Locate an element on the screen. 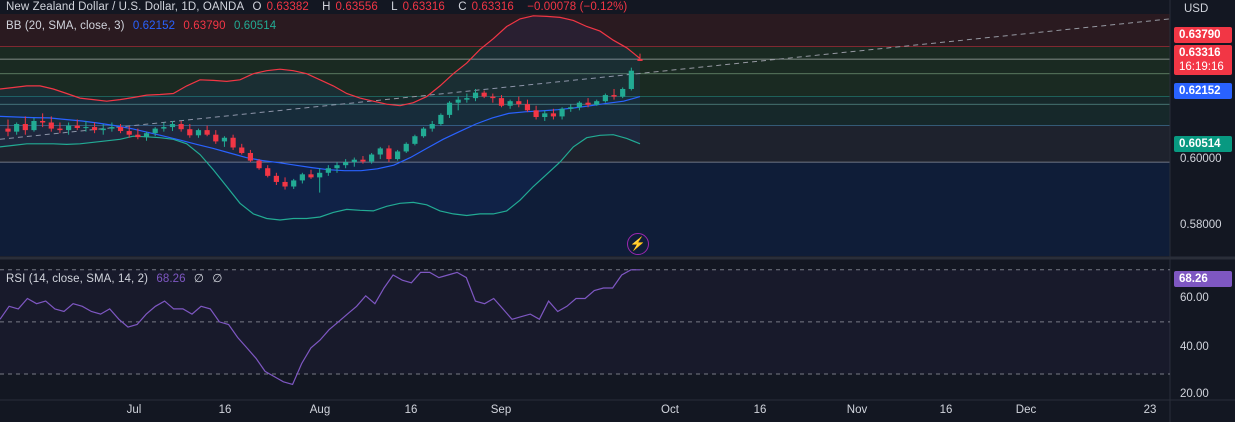 This screenshot has height=422, width=1235. currency-label: USD is located at coordinates (1196, 9).